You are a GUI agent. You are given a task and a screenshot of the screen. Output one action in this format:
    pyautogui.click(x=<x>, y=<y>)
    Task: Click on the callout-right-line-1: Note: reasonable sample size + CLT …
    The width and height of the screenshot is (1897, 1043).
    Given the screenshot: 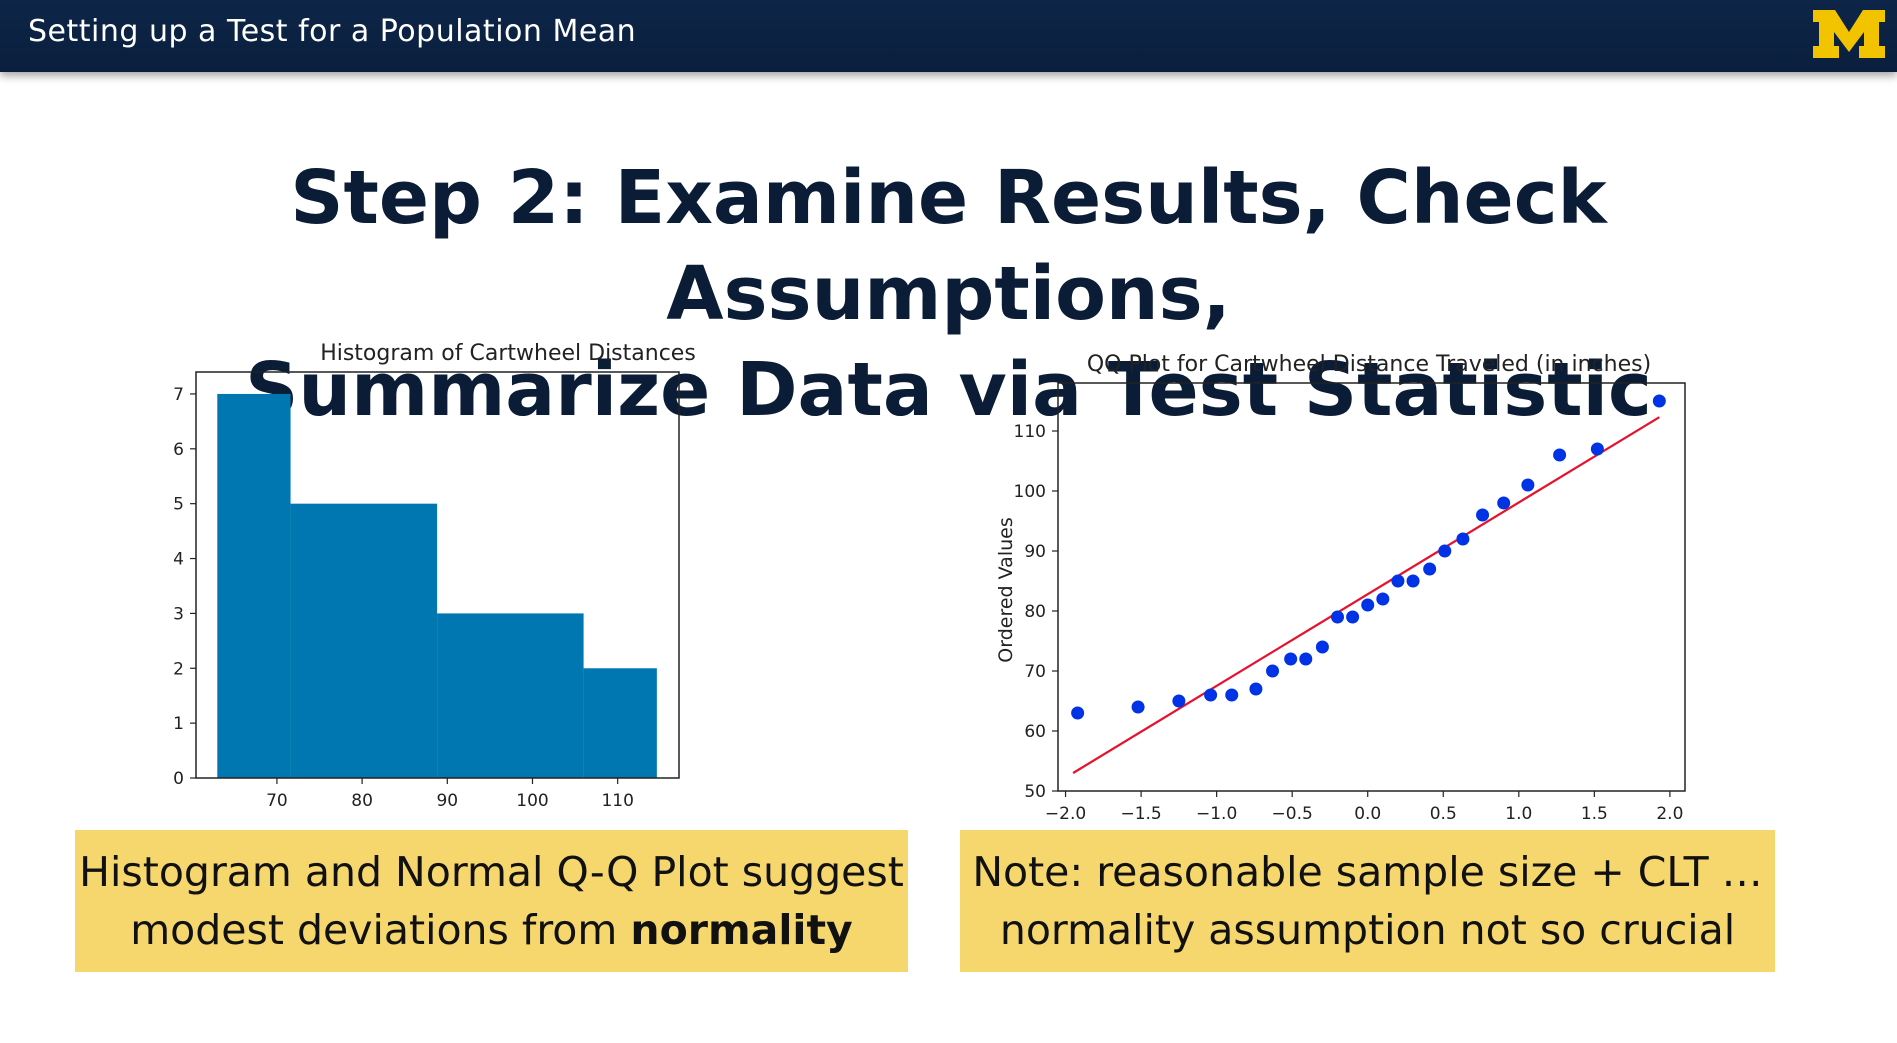 What is the action you would take?
    pyautogui.click(x=1367, y=872)
    